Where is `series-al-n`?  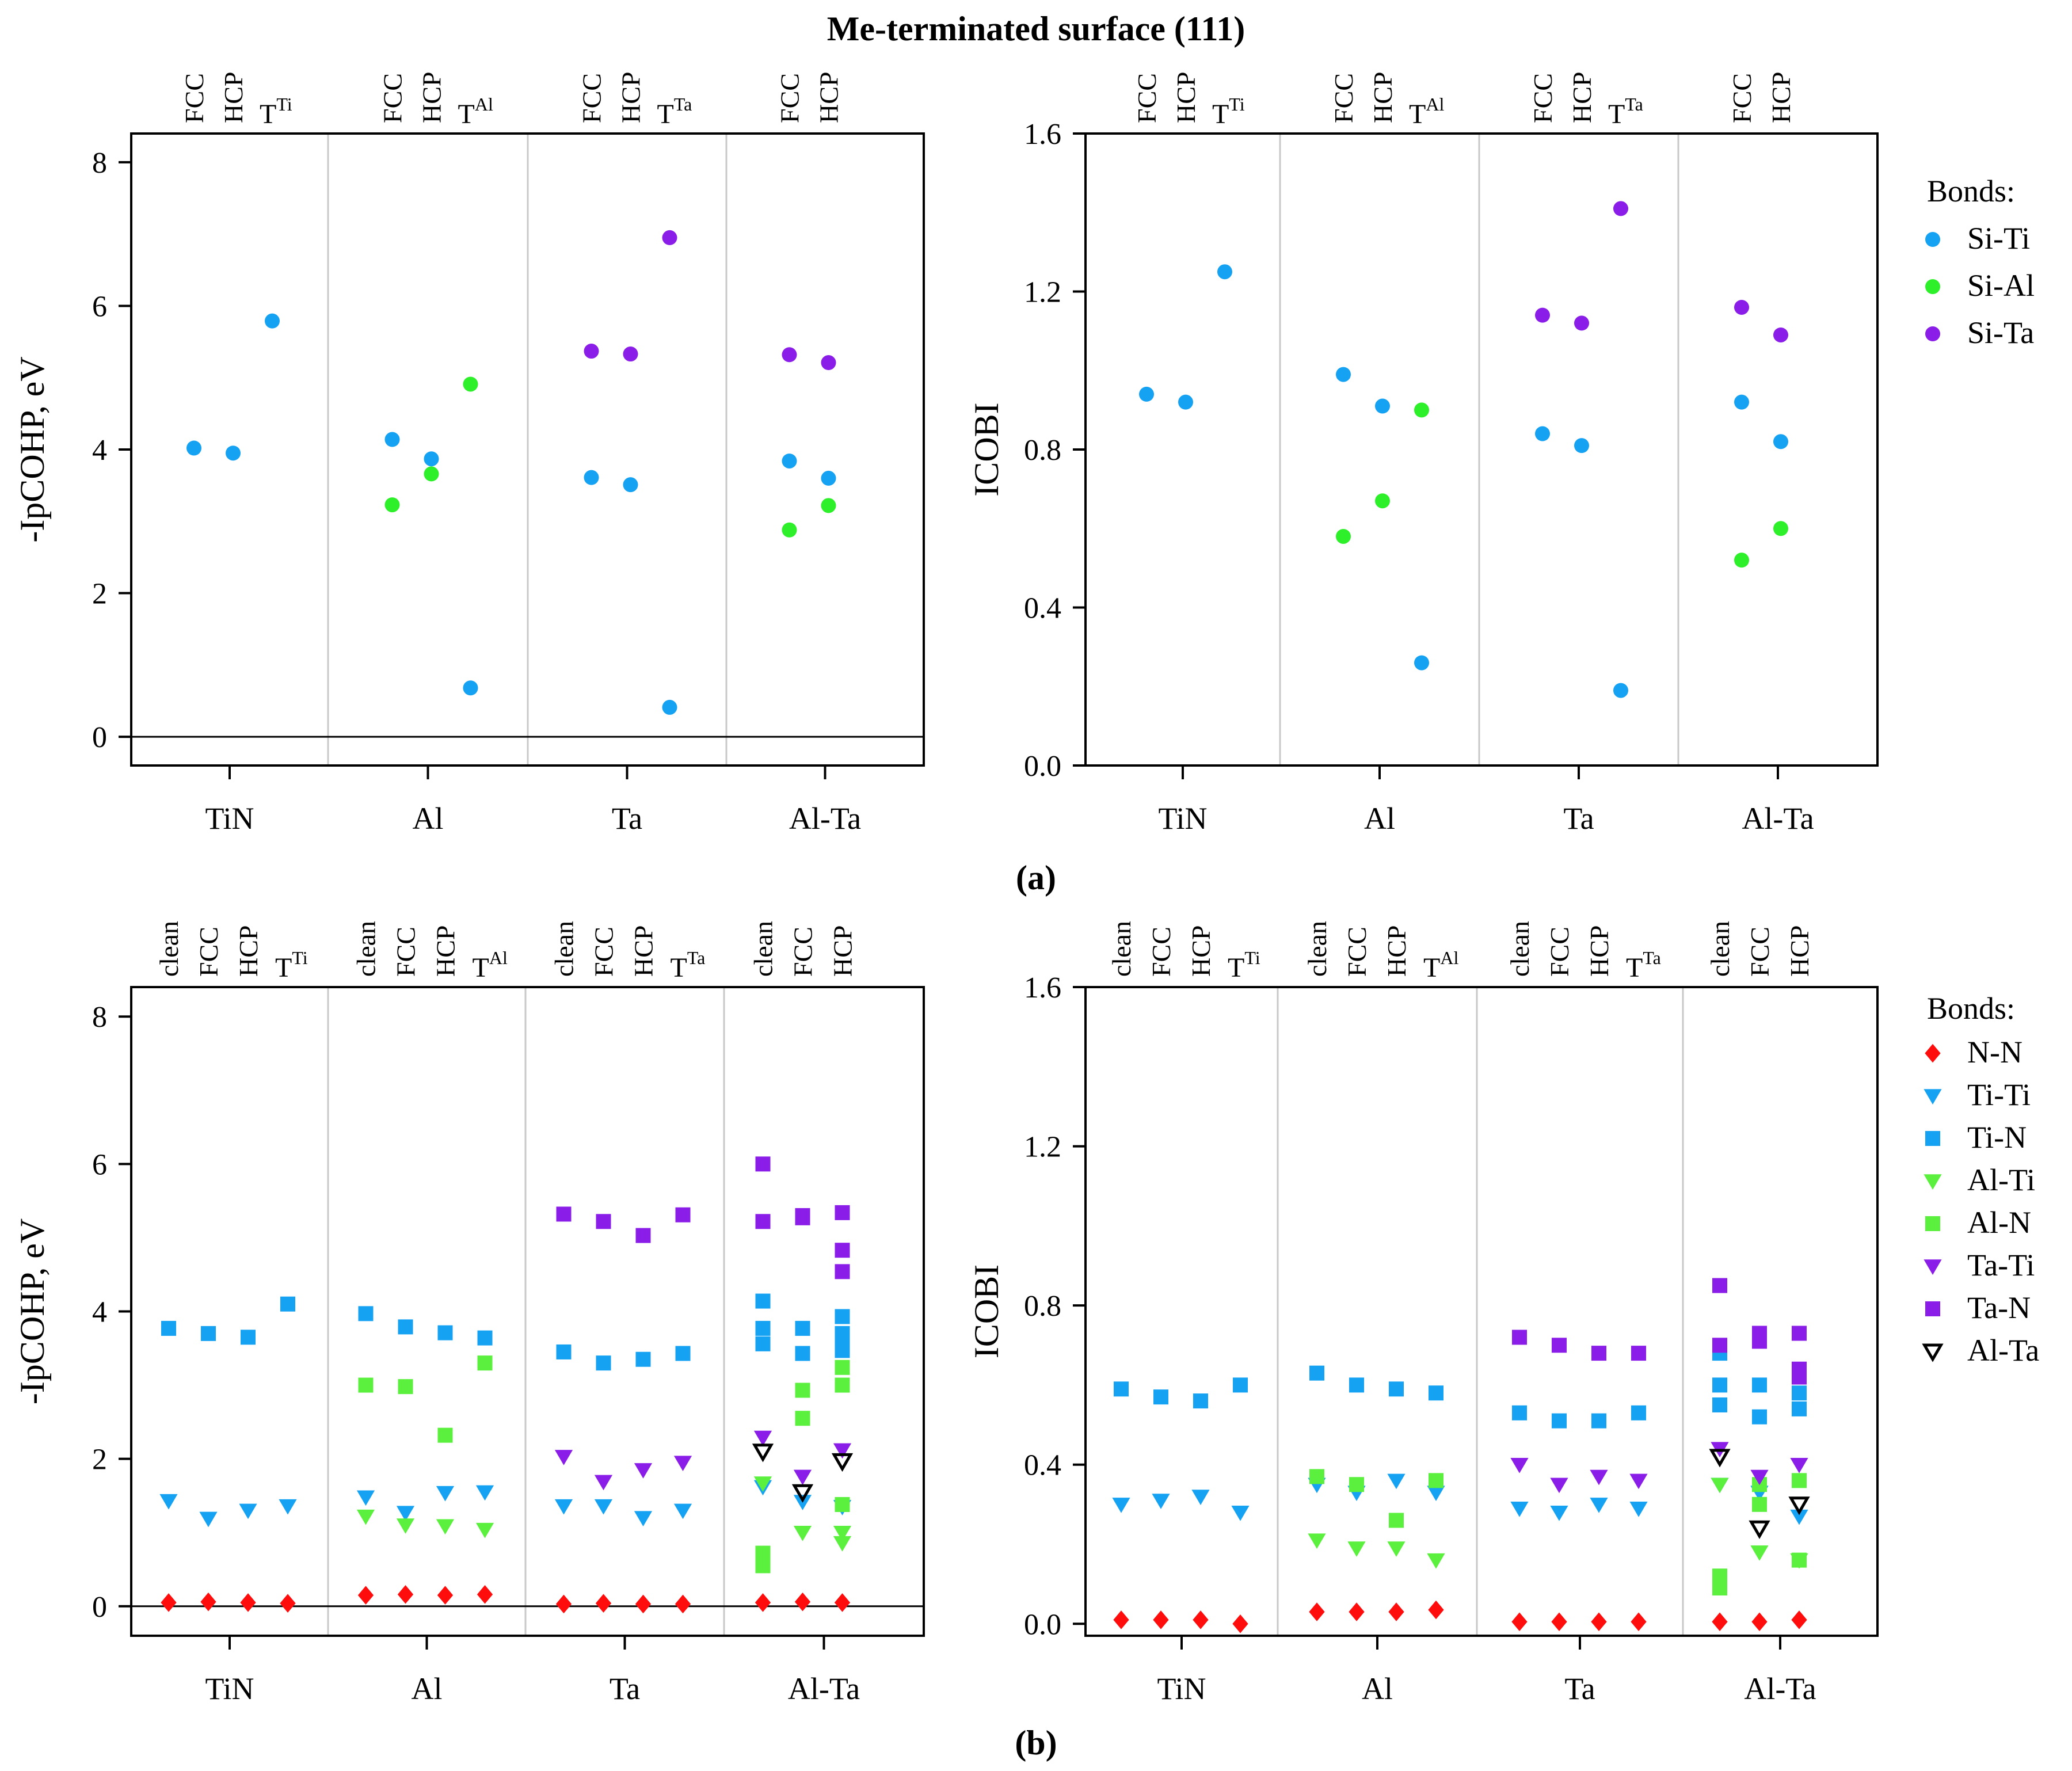
series-al-n is located at coordinates (604, 1464).